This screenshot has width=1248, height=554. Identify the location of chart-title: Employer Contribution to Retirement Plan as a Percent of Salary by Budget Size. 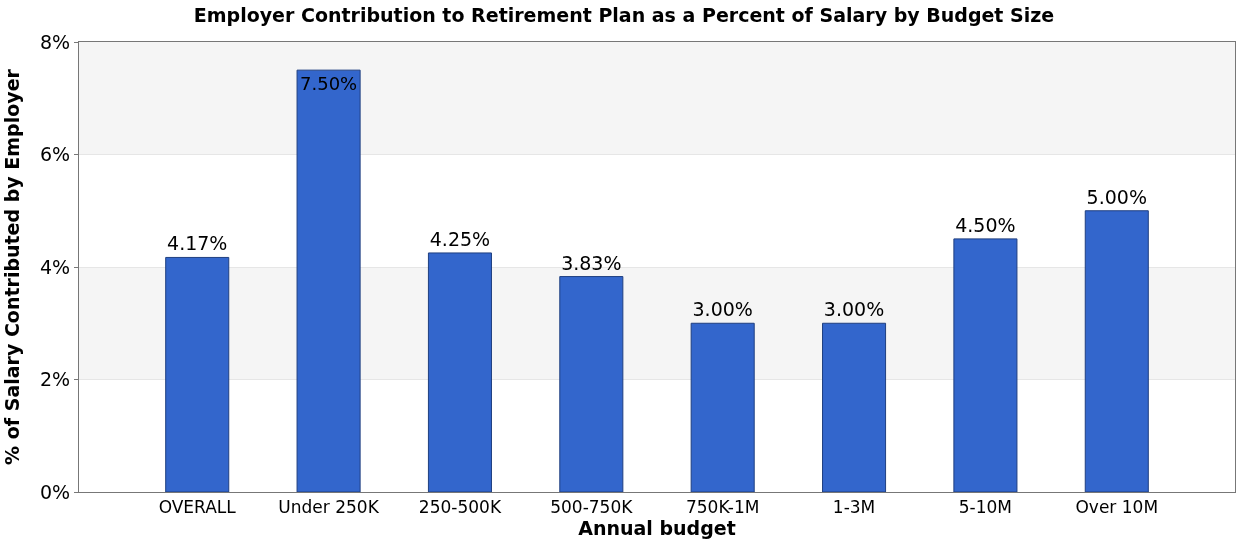
(624, 14).